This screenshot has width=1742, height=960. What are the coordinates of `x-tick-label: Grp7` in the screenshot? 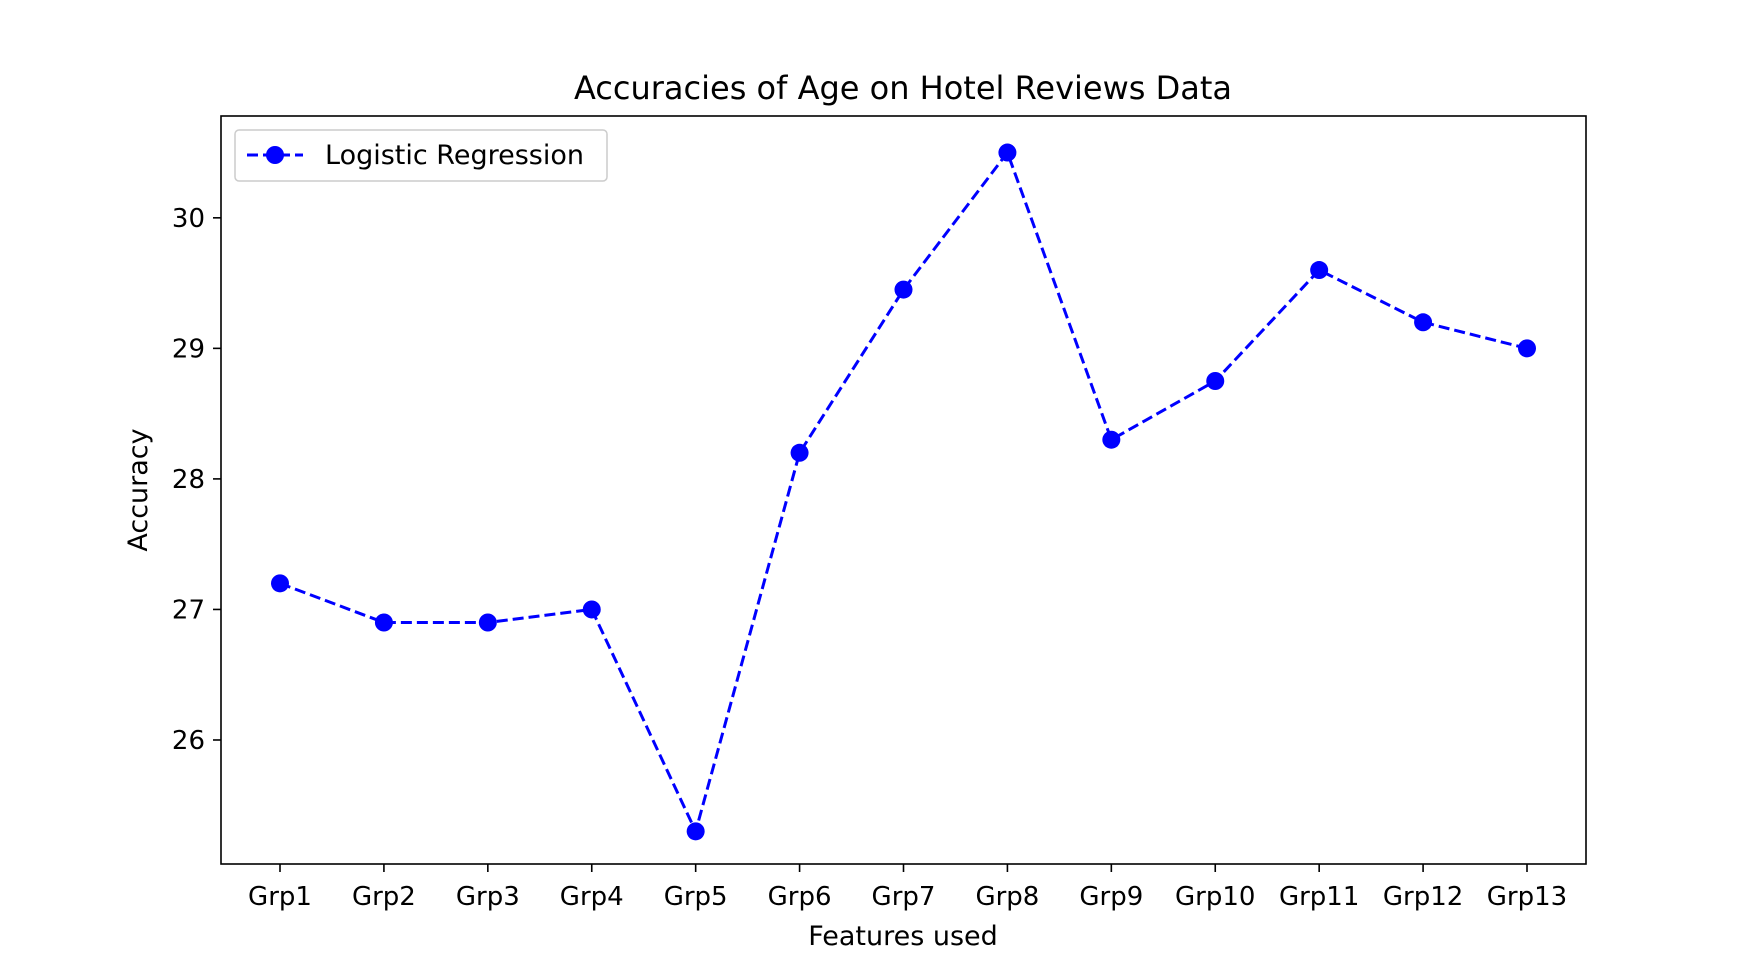 It's located at (904, 897).